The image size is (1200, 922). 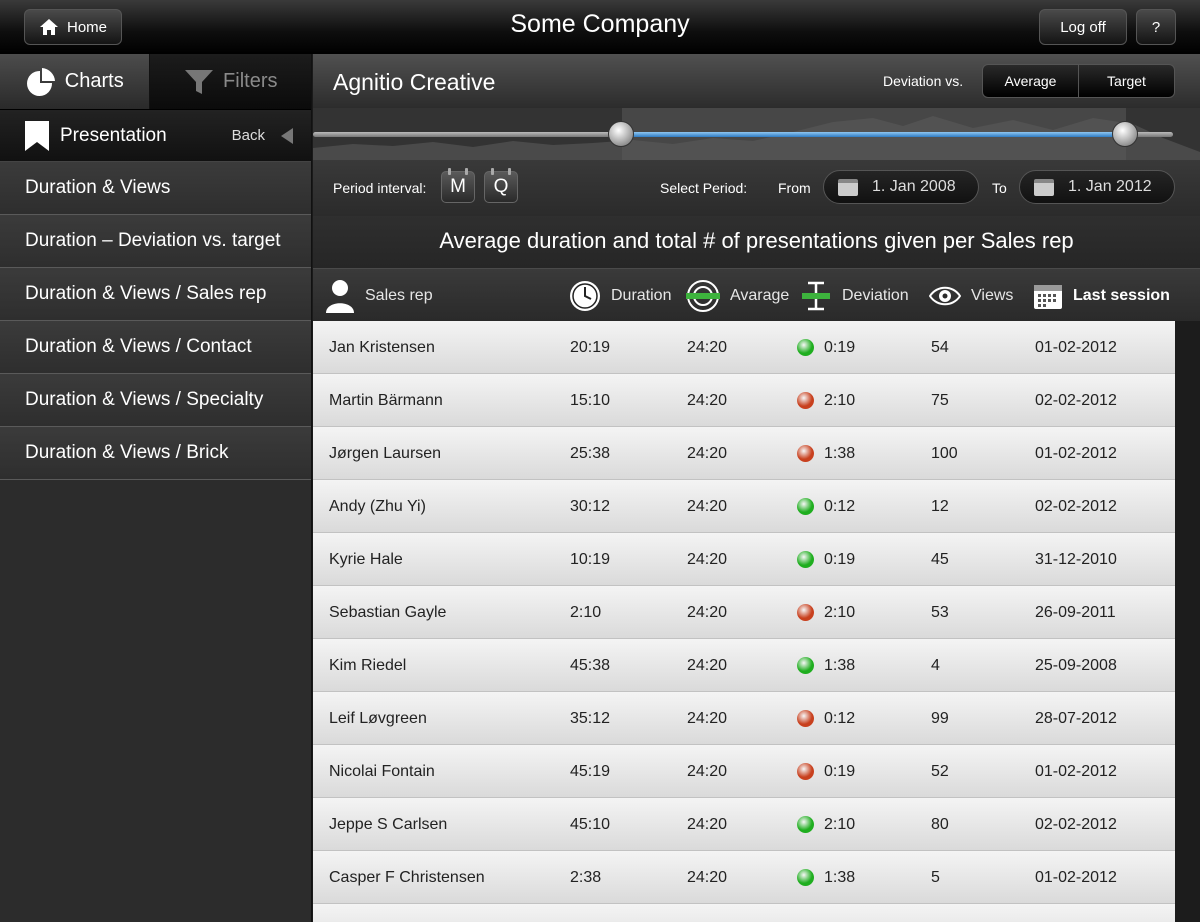 I want to click on cell-views-text: 5, so click(x=935, y=877).